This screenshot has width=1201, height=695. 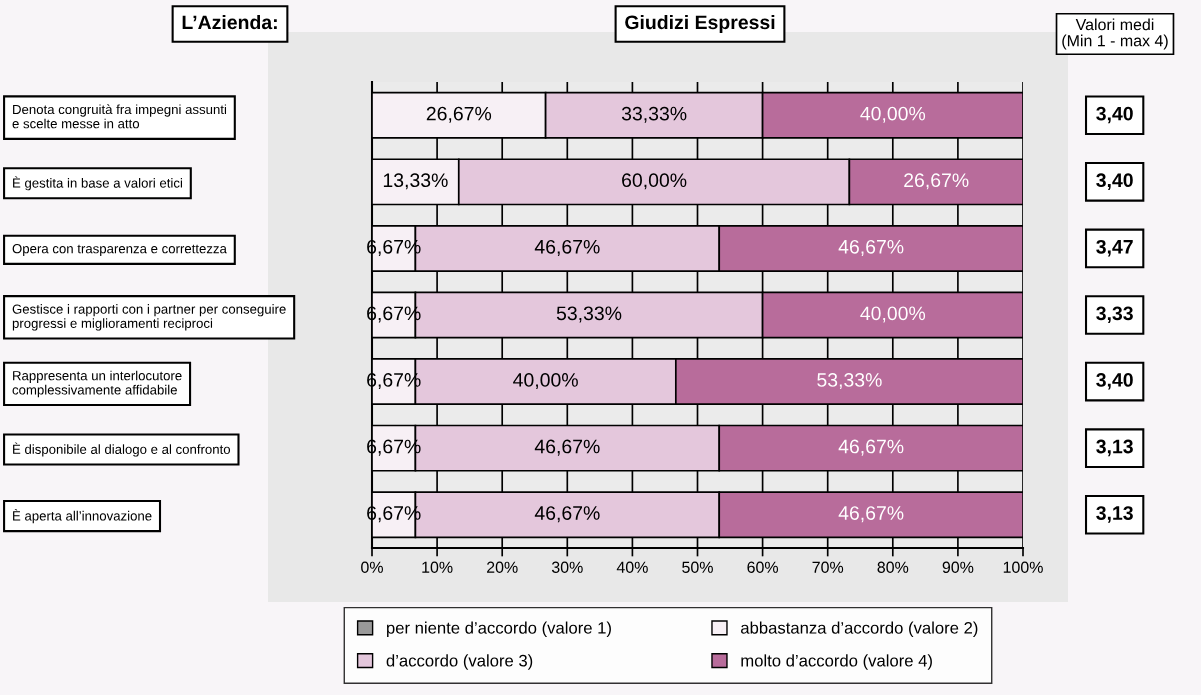 I want to click on x-tick-label: 70%, so click(x=828, y=567).